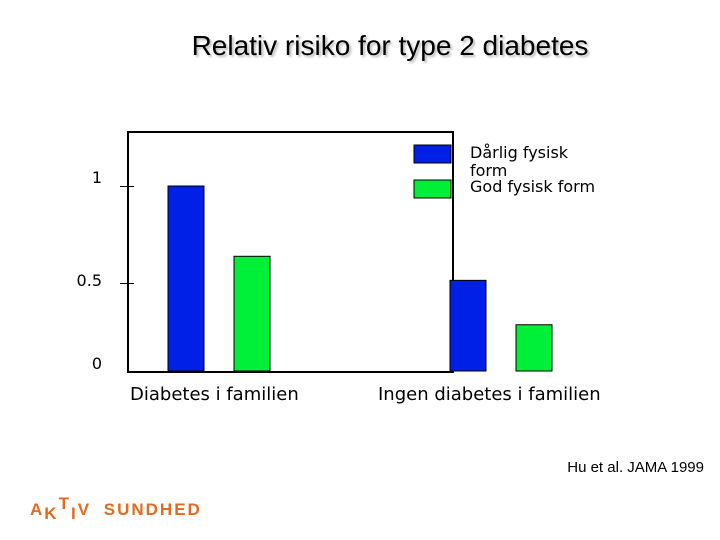  Describe the element at coordinates (432, 154) in the screenshot. I see `legend-swatch-poor` at that location.